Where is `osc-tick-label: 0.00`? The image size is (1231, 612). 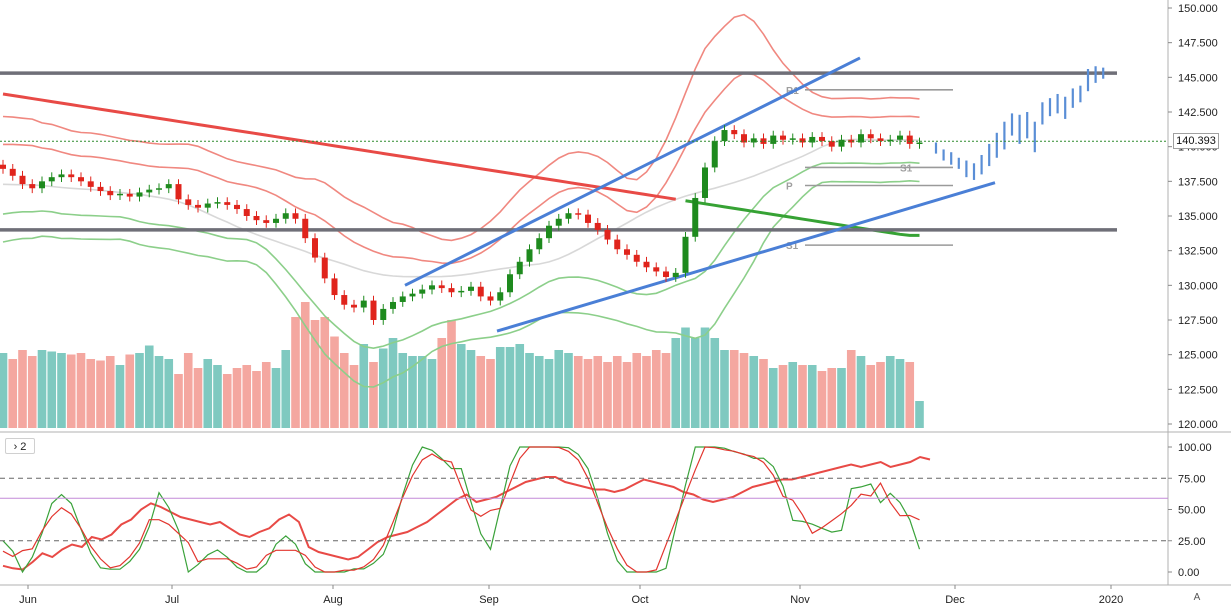
osc-tick-label: 0.00 is located at coordinates (1188, 573).